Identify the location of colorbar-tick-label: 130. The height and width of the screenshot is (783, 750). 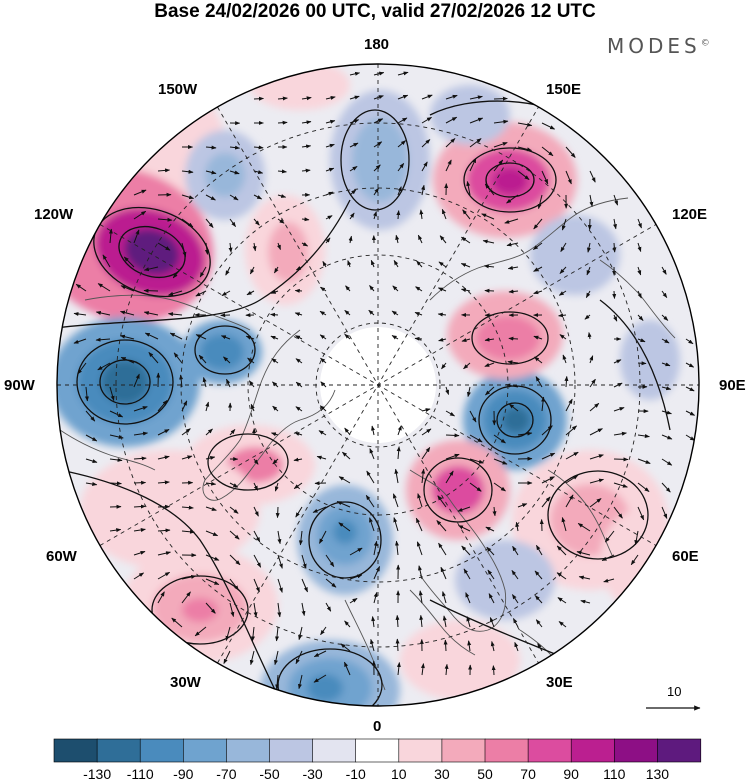
(657, 774).